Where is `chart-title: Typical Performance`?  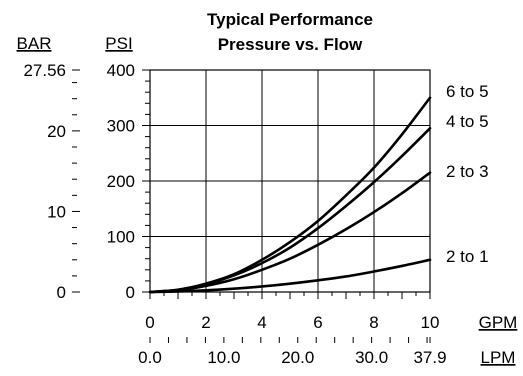 chart-title: Typical Performance is located at coordinates (290, 19).